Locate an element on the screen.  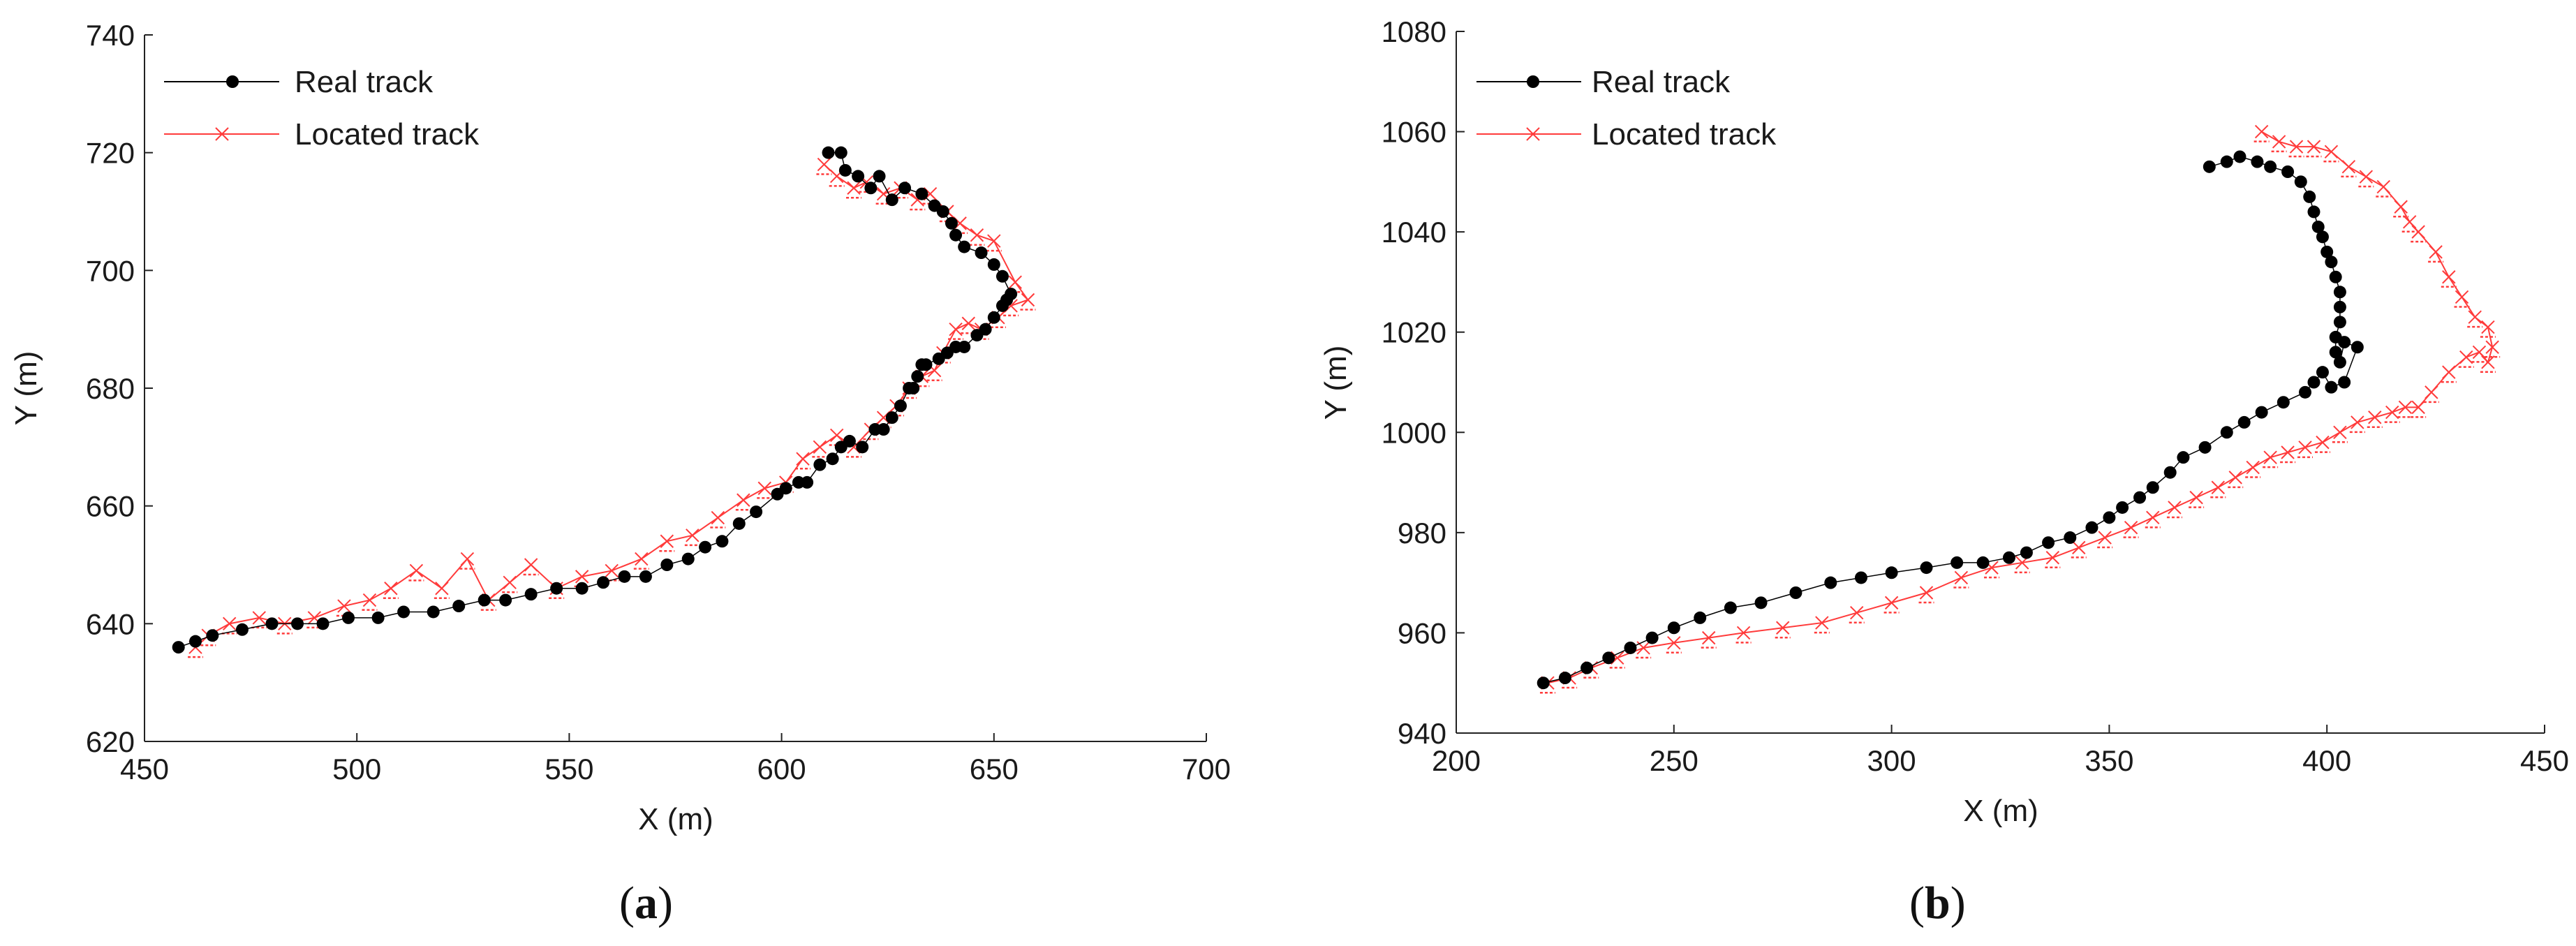
panel-b-legend-located-label: Located track is located at coordinates (1684, 134).